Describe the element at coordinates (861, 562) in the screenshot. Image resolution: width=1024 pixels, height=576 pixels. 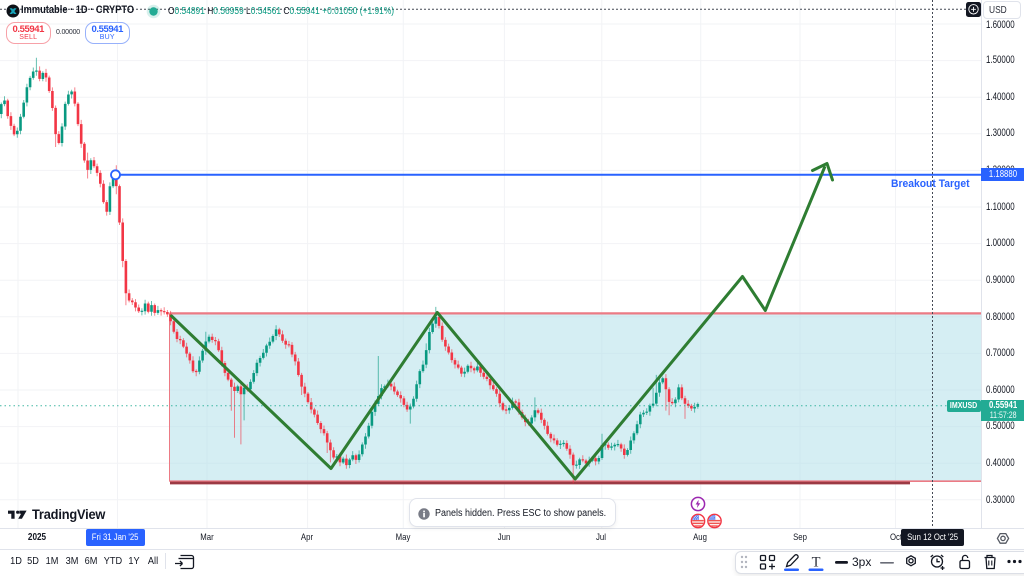
I see `svg-text: 3px` at that location.